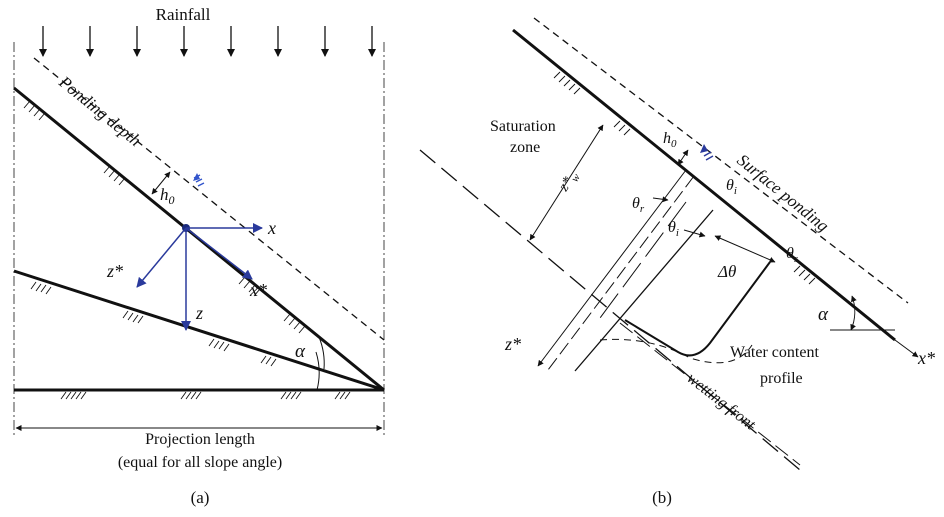 Image resolution: width=944 pixels, height=517 pixels. What do you see at coordinates (721, 402) in the screenshot?
I see `wetting-front-label: wetting front` at bounding box center [721, 402].